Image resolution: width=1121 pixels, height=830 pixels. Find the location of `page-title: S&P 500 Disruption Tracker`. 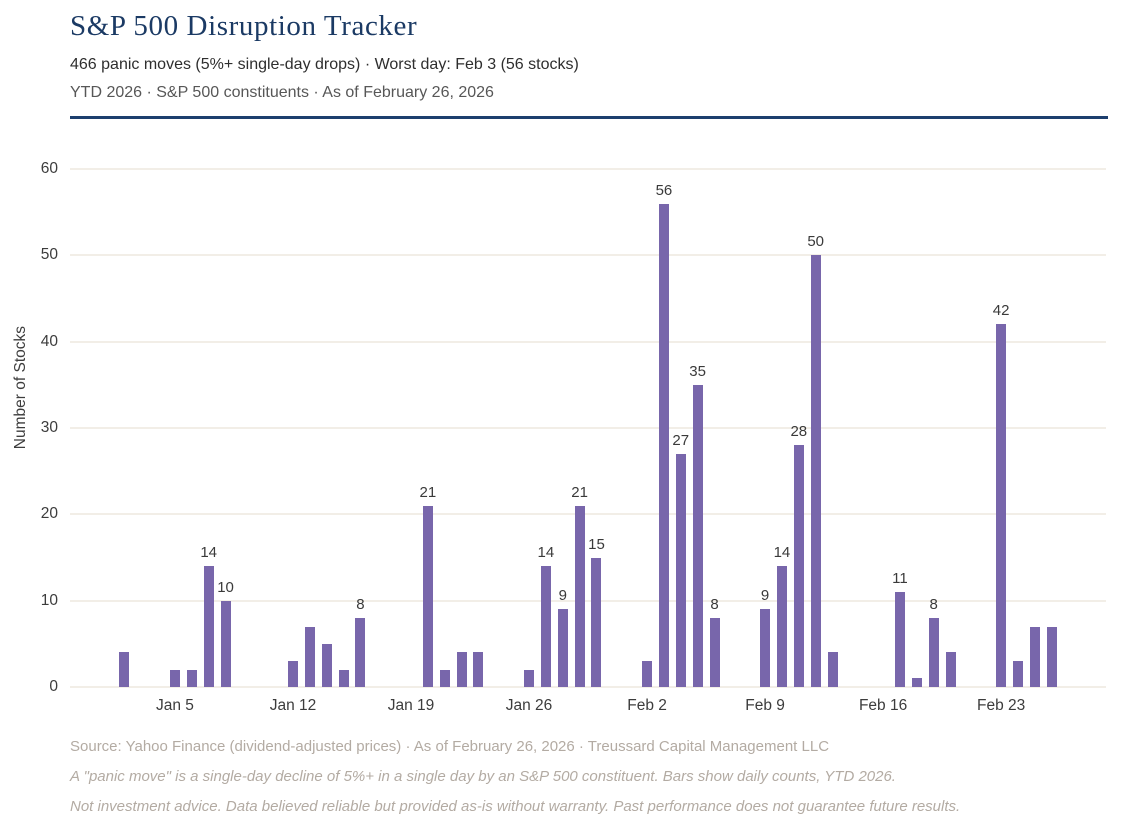

page-title: S&P 500 Disruption Tracker is located at coordinates (244, 26).